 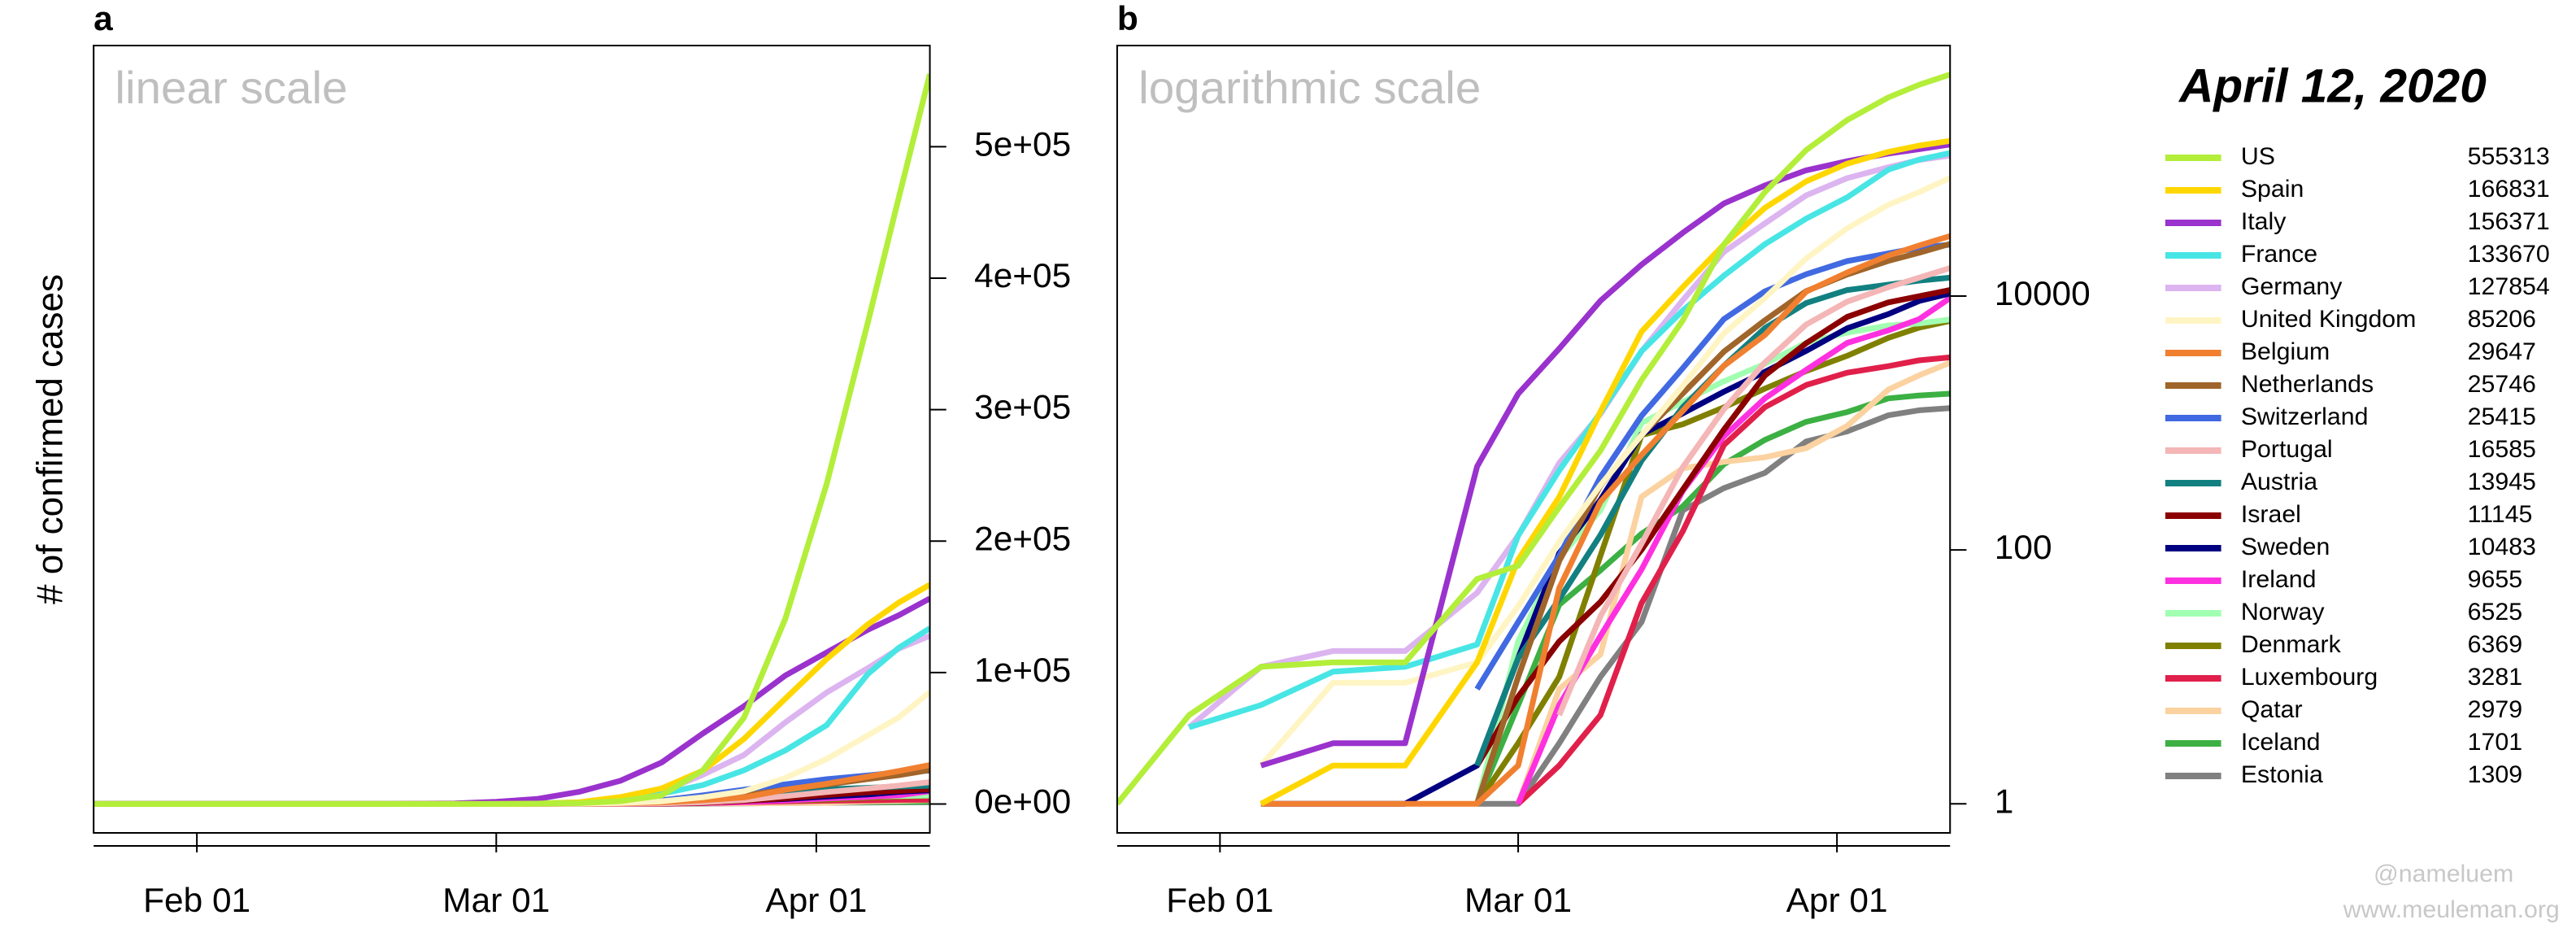 What do you see at coordinates (2287, 449) in the screenshot?
I see `legend-label: Portugal` at bounding box center [2287, 449].